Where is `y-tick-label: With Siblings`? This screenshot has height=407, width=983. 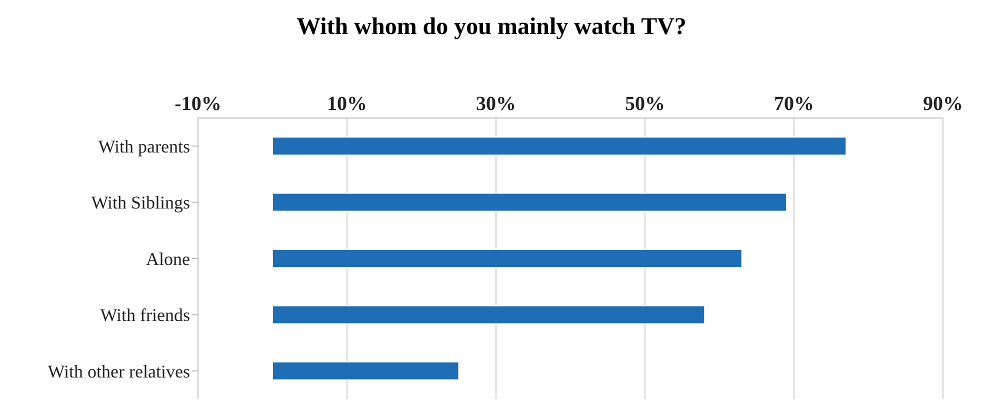
y-tick-label: With Siblings is located at coordinates (140, 202).